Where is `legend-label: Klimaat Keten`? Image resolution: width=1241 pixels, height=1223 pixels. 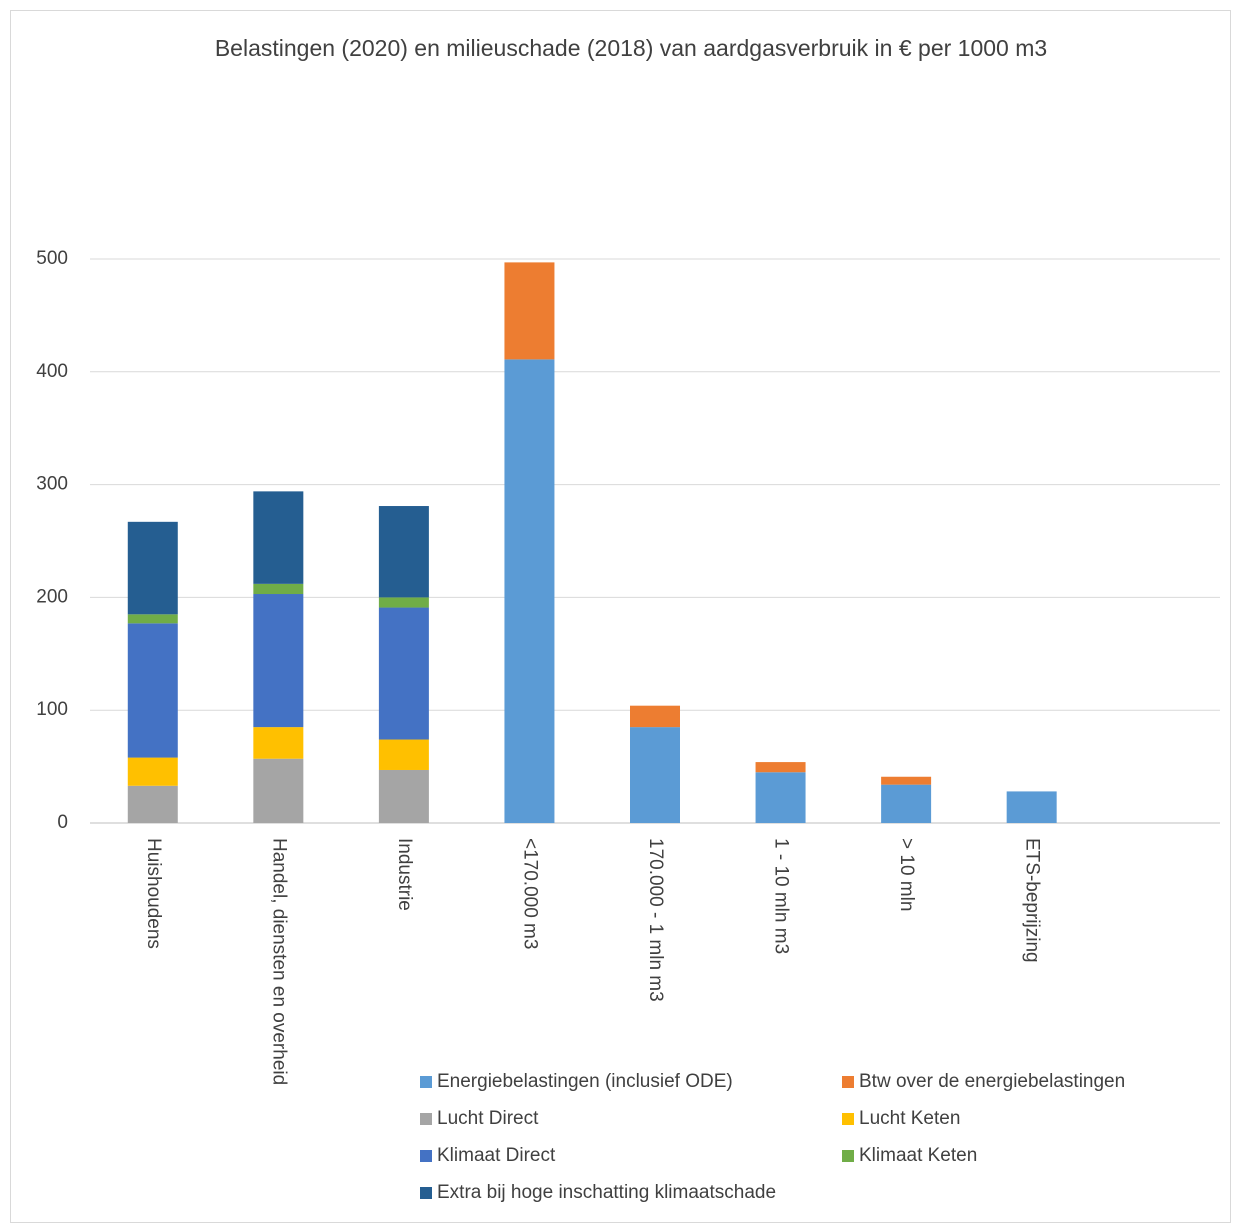
legend-label: Klimaat Keten is located at coordinates (918, 1155).